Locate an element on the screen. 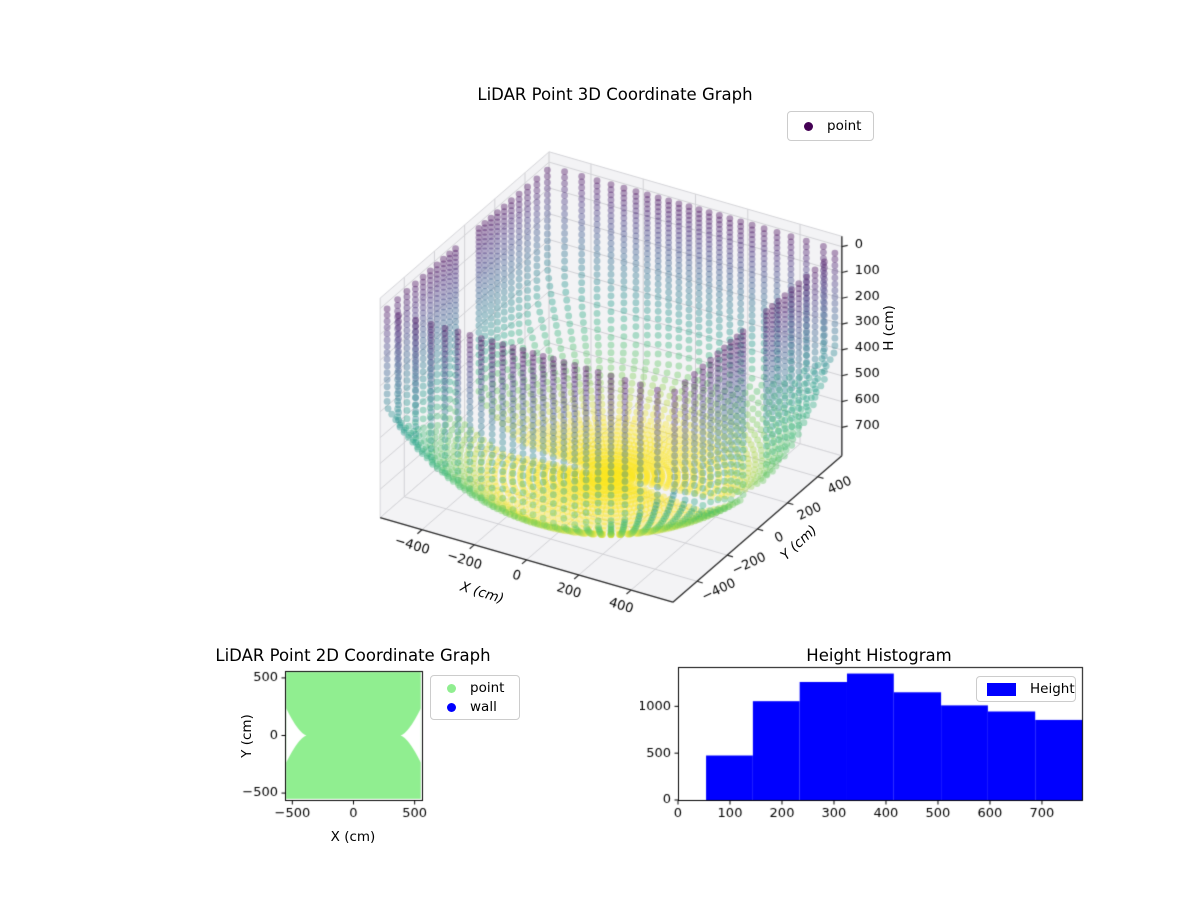 This screenshot has height=900, width=1200. height-swatch-icon is located at coordinates (1001, 689).